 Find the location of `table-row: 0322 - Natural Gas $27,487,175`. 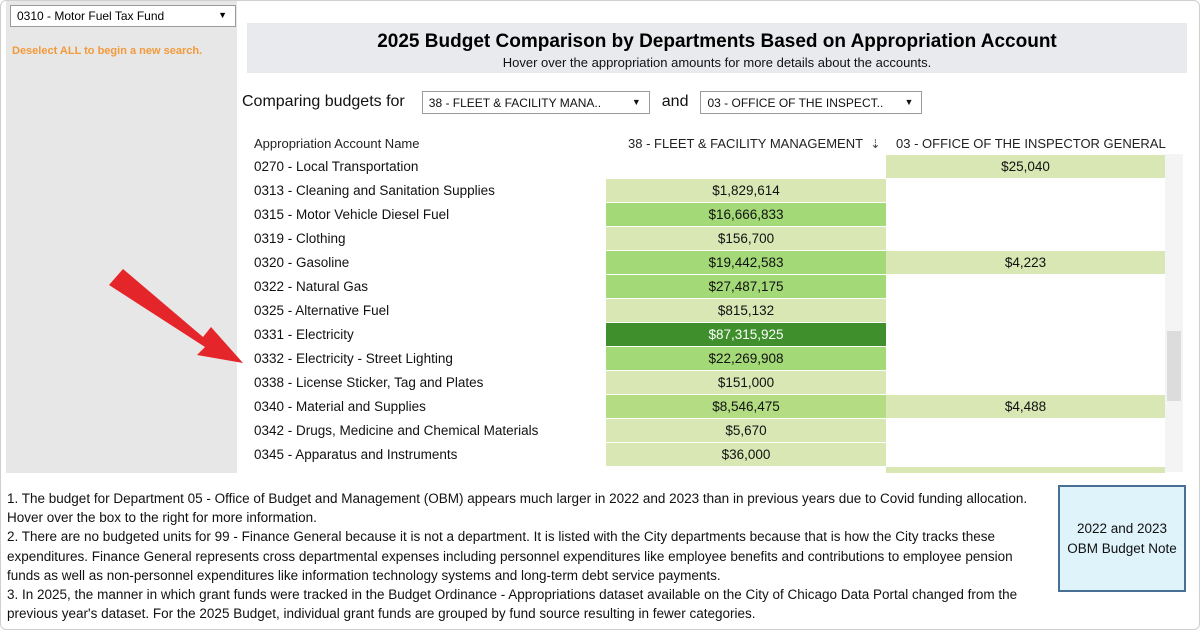

table-row: 0322 - Natural Gas $27,487,175 is located at coordinates (702, 287).